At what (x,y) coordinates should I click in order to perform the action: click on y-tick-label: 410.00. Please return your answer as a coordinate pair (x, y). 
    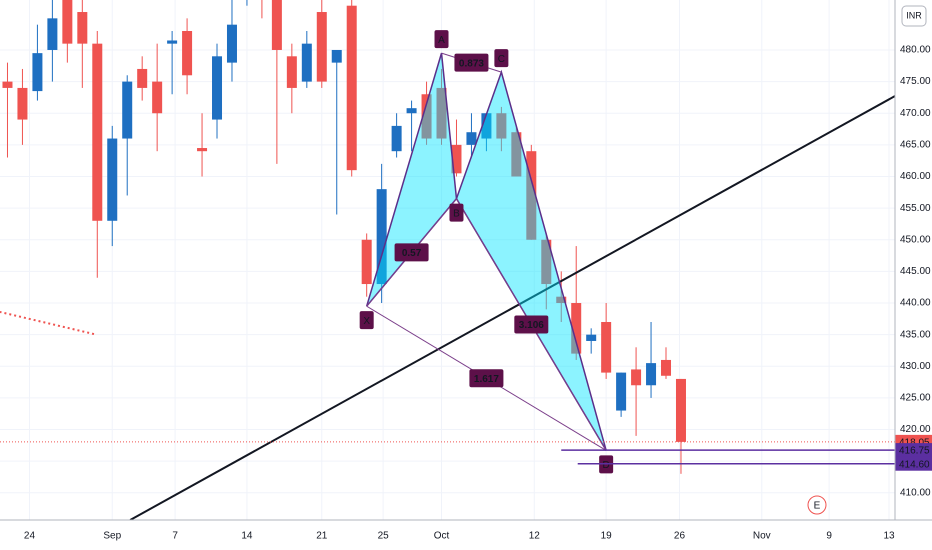
    Looking at the image, I should click on (915, 492).